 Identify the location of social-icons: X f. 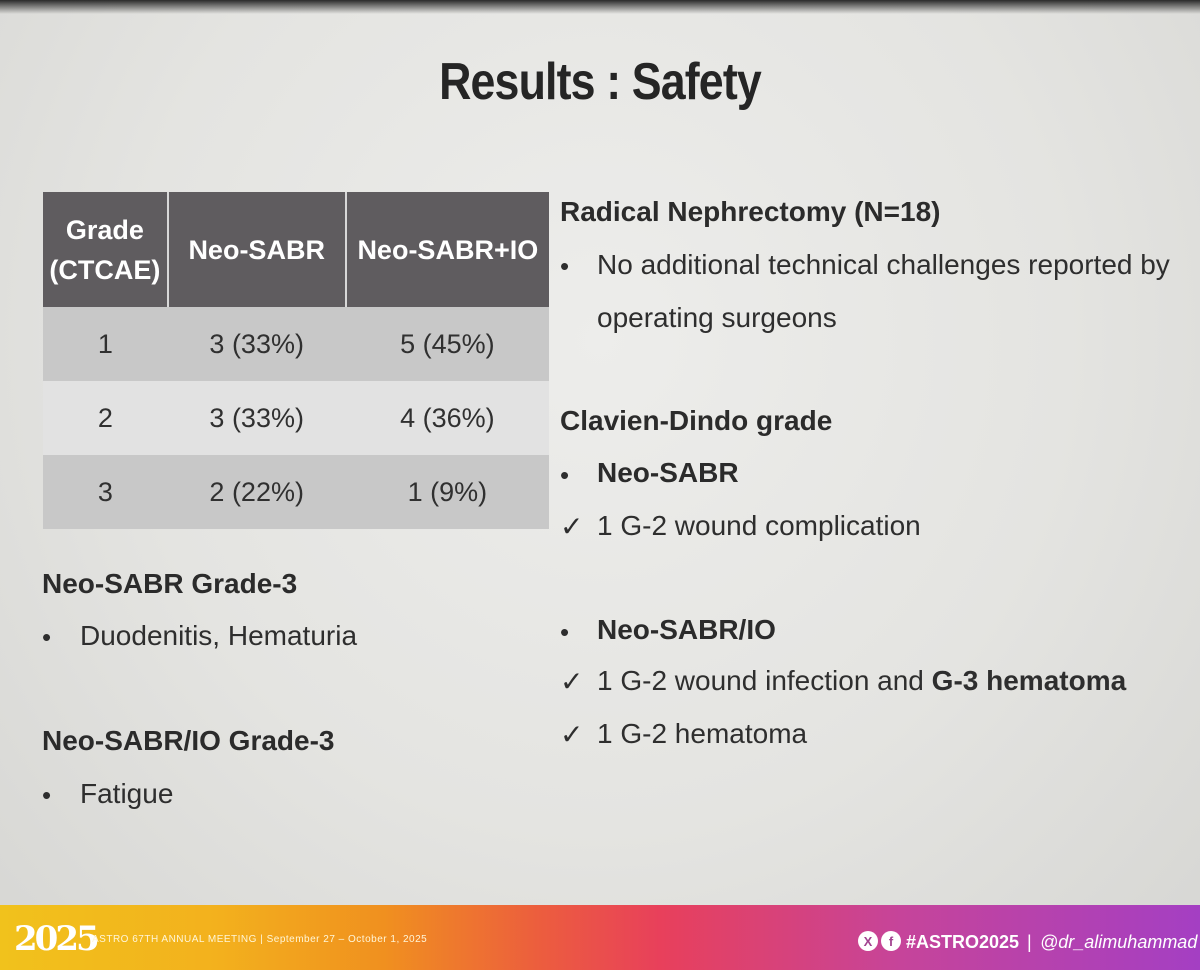
(879, 941).